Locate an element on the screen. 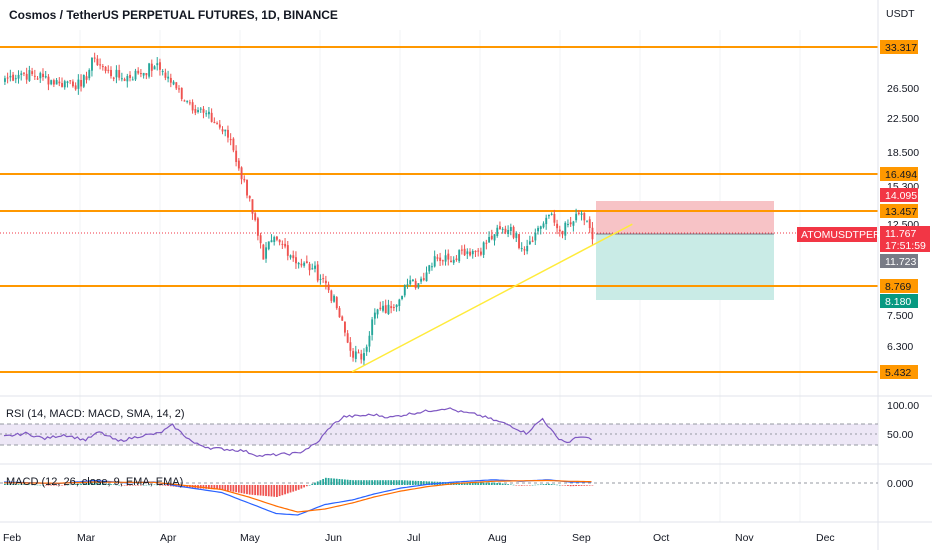 The image size is (932, 550). position-tool is located at coordinates (685, 250).